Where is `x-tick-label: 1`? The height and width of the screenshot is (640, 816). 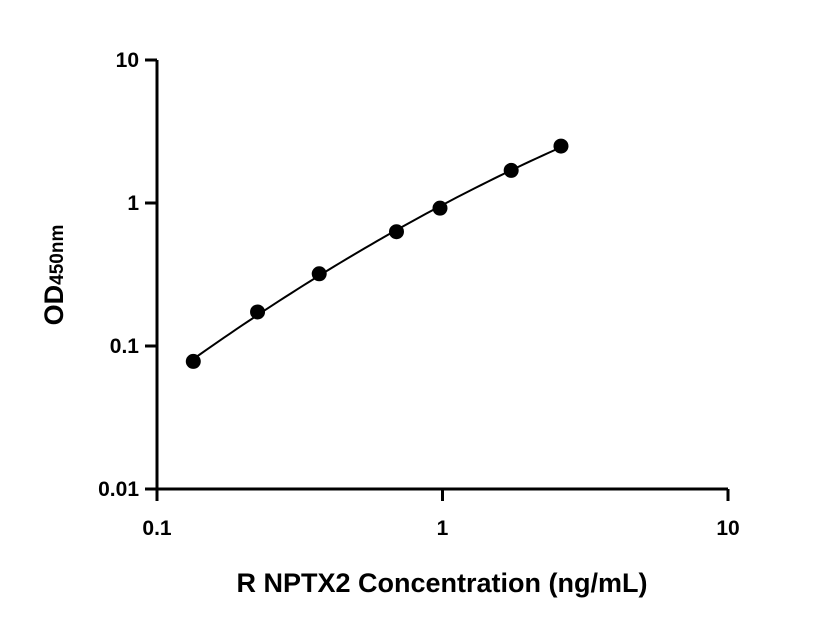
x-tick-label: 1 is located at coordinates (443, 528).